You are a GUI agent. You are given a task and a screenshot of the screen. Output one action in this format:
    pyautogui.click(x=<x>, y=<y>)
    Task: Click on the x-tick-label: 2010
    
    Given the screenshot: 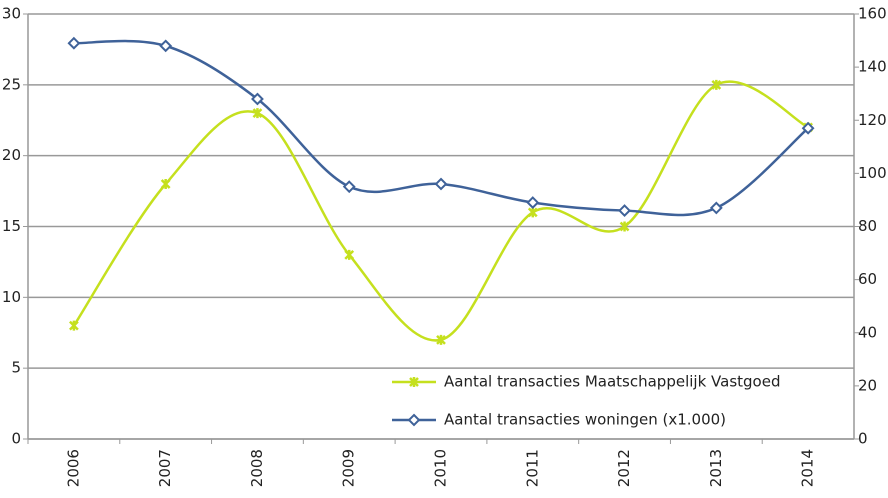 What is the action you would take?
    pyautogui.click(x=441, y=468)
    